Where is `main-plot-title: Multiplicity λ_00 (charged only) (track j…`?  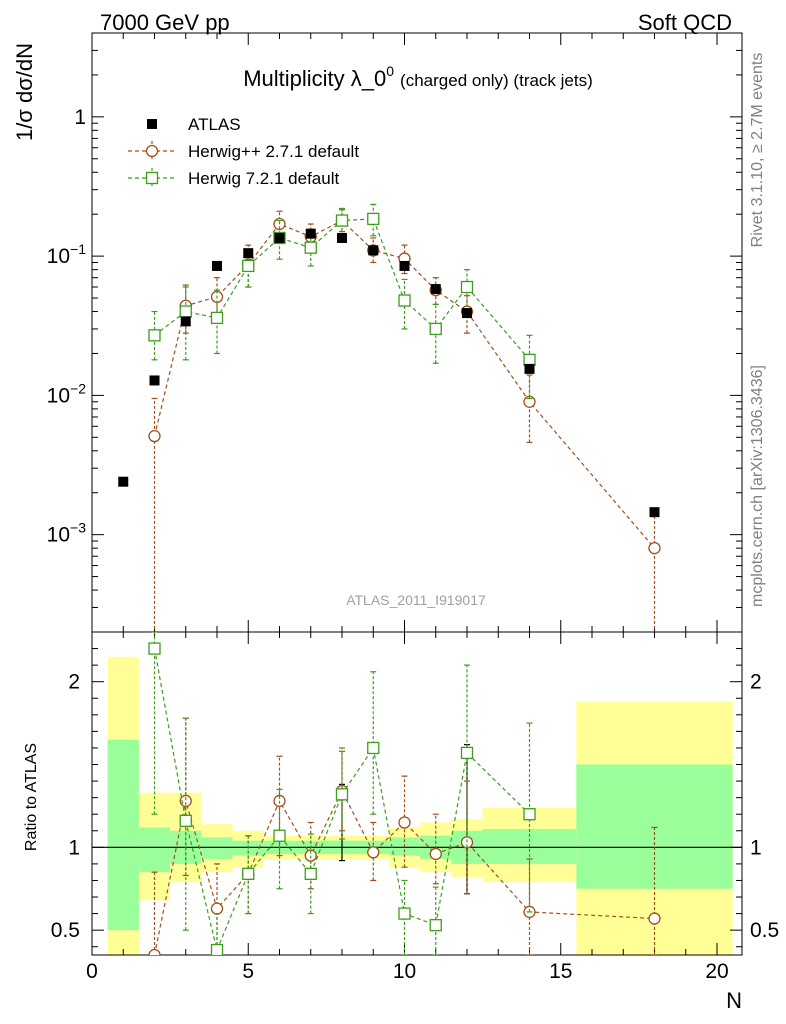
main-plot-title: Multiplicity λ_00 (charged only) (track j… is located at coordinates (418, 77).